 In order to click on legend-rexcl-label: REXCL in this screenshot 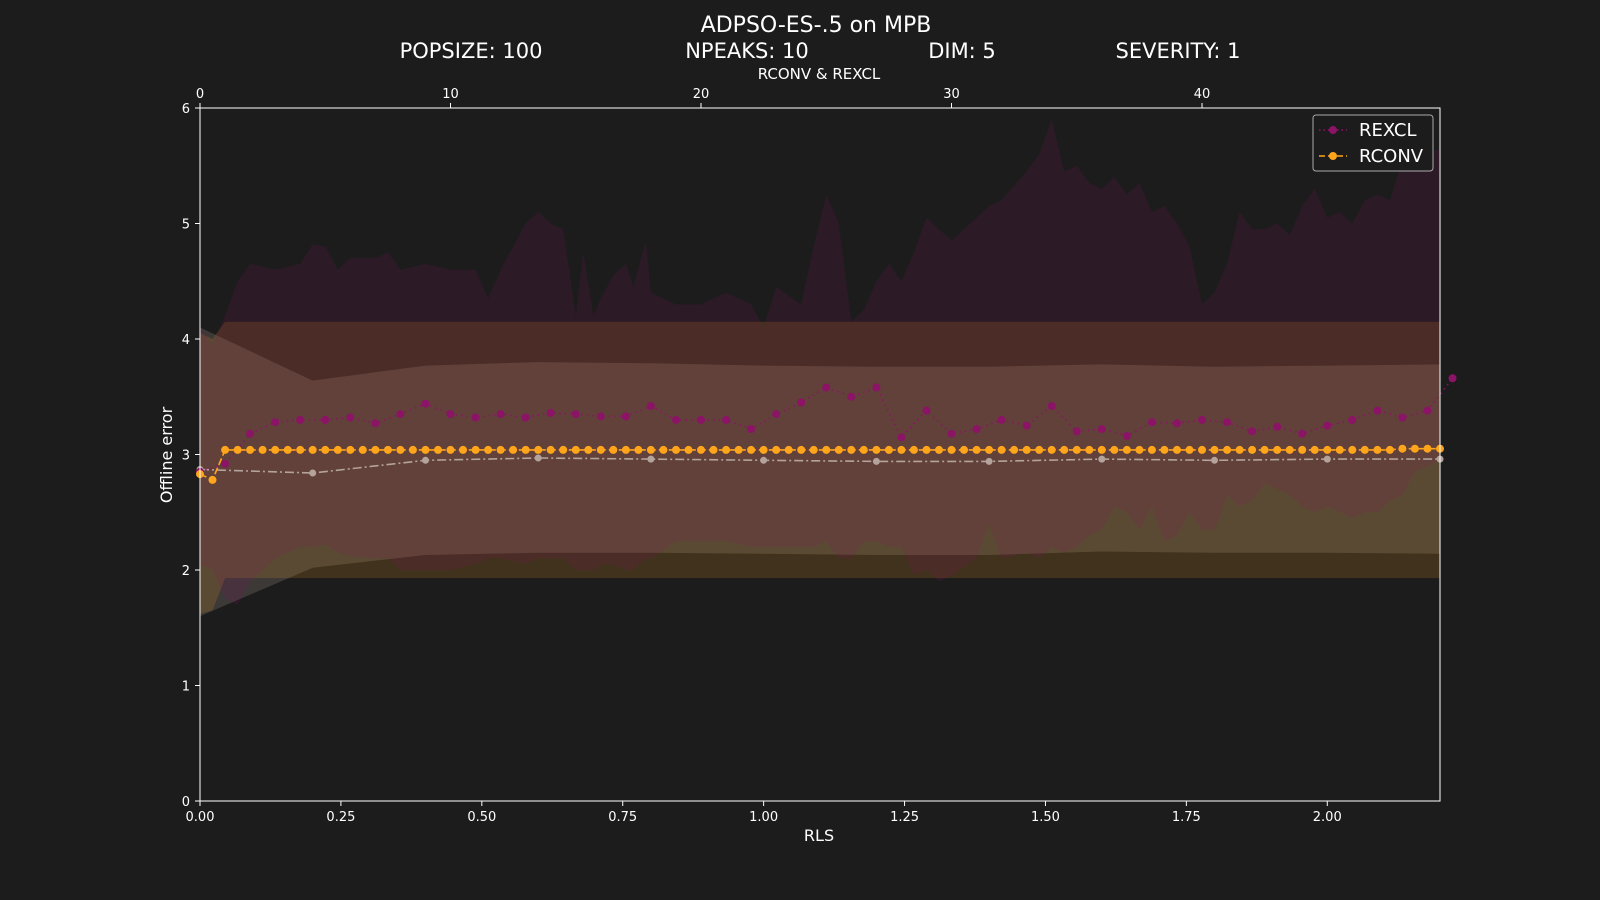, I will do `click(1388, 130)`.